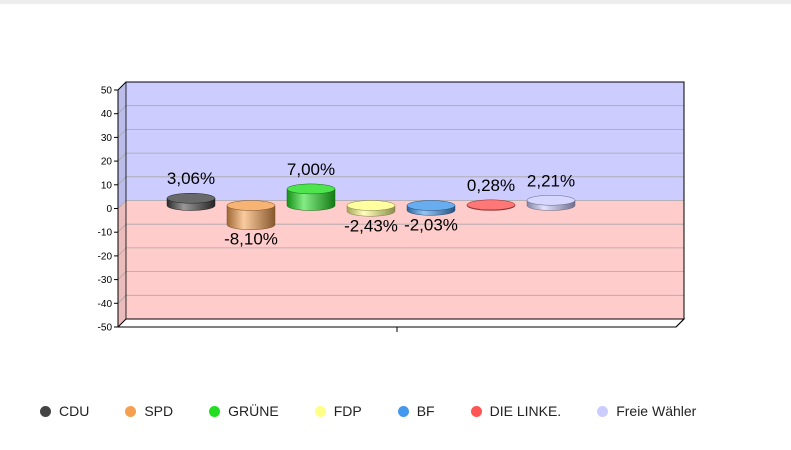  Describe the element at coordinates (191, 178) in the screenshot. I see `data-label: 3,06%` at that location.